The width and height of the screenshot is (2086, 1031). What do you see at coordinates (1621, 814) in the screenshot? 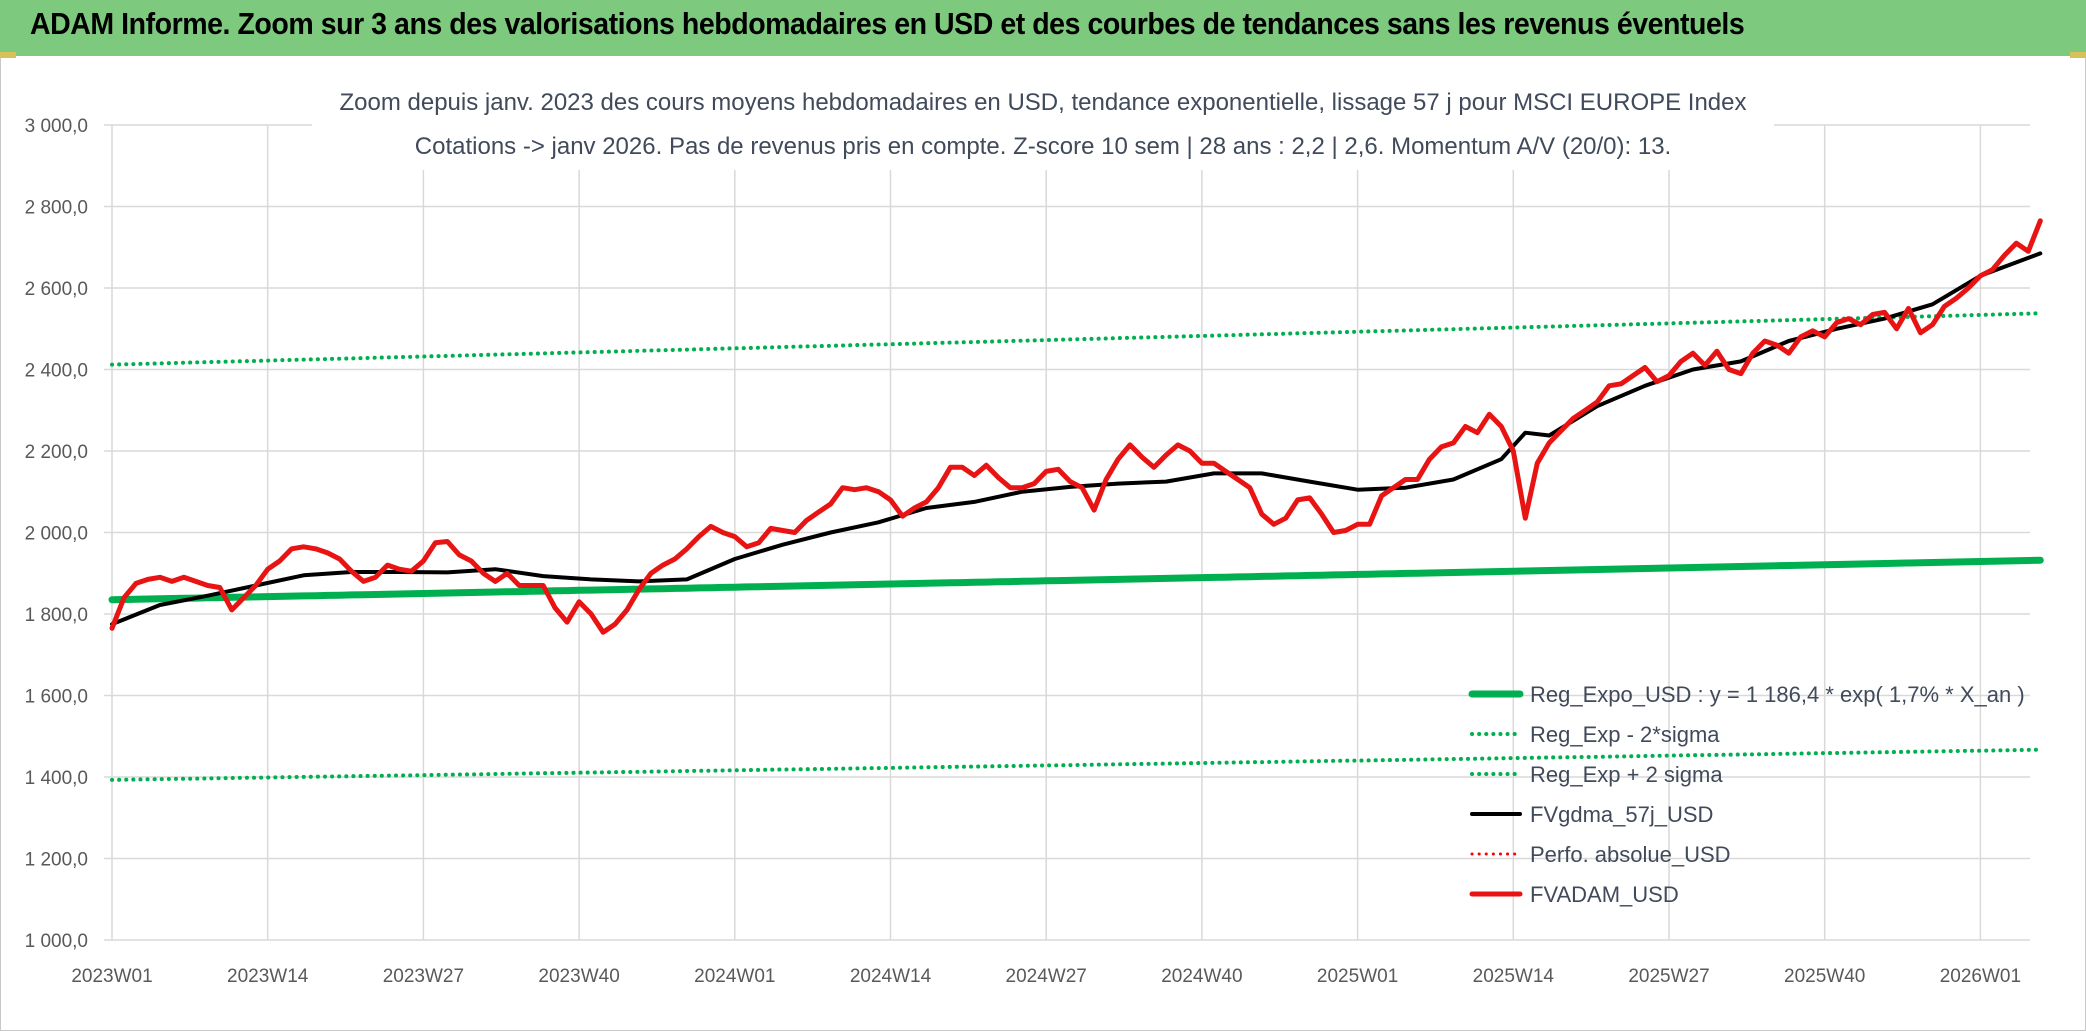
I see `legend-label: FVgdma_57j_USD` at bounding box center [1621, 814].